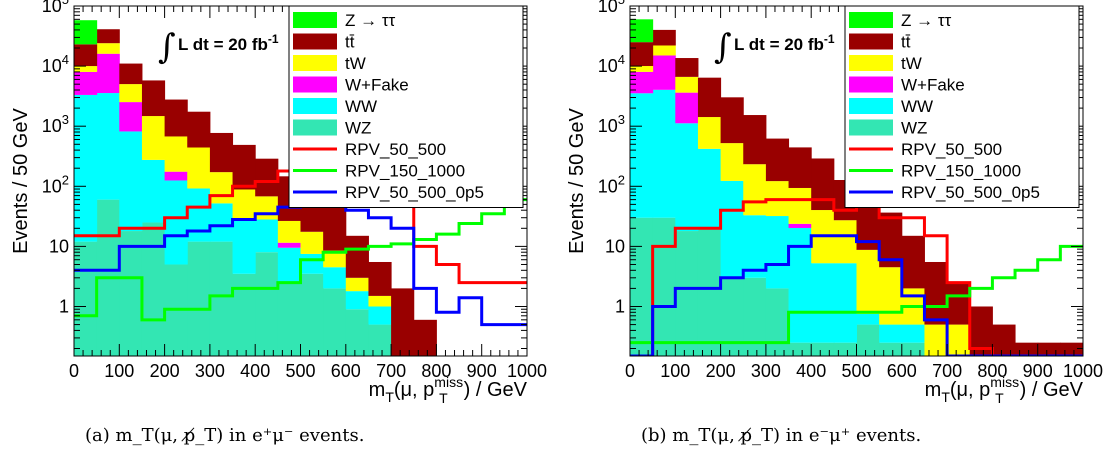 This screenshot has height=468, width=1111. What do you see at coordinates (391, 371) in the screenshot?
I see `x-tick-label: 700` at bounding box center [391, 371].